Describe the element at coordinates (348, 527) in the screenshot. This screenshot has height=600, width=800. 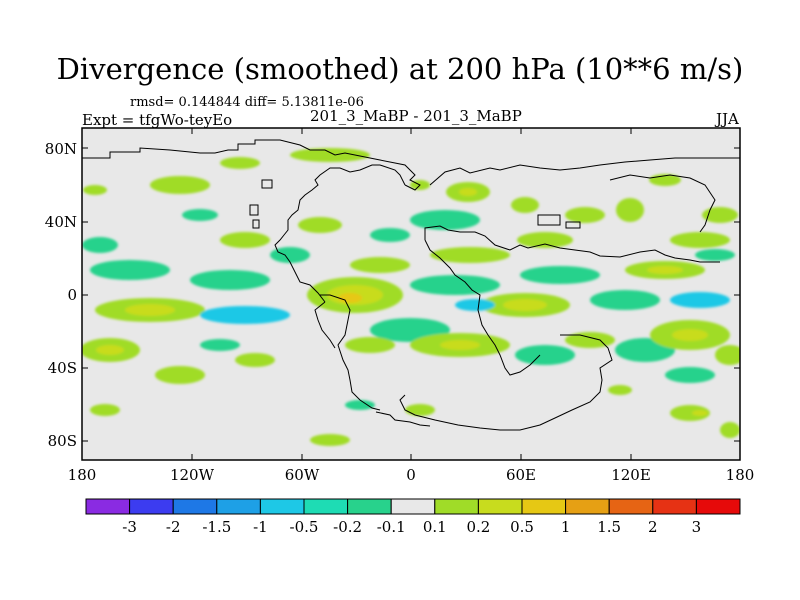
I see `colorbar-label: -0.2` at that location.